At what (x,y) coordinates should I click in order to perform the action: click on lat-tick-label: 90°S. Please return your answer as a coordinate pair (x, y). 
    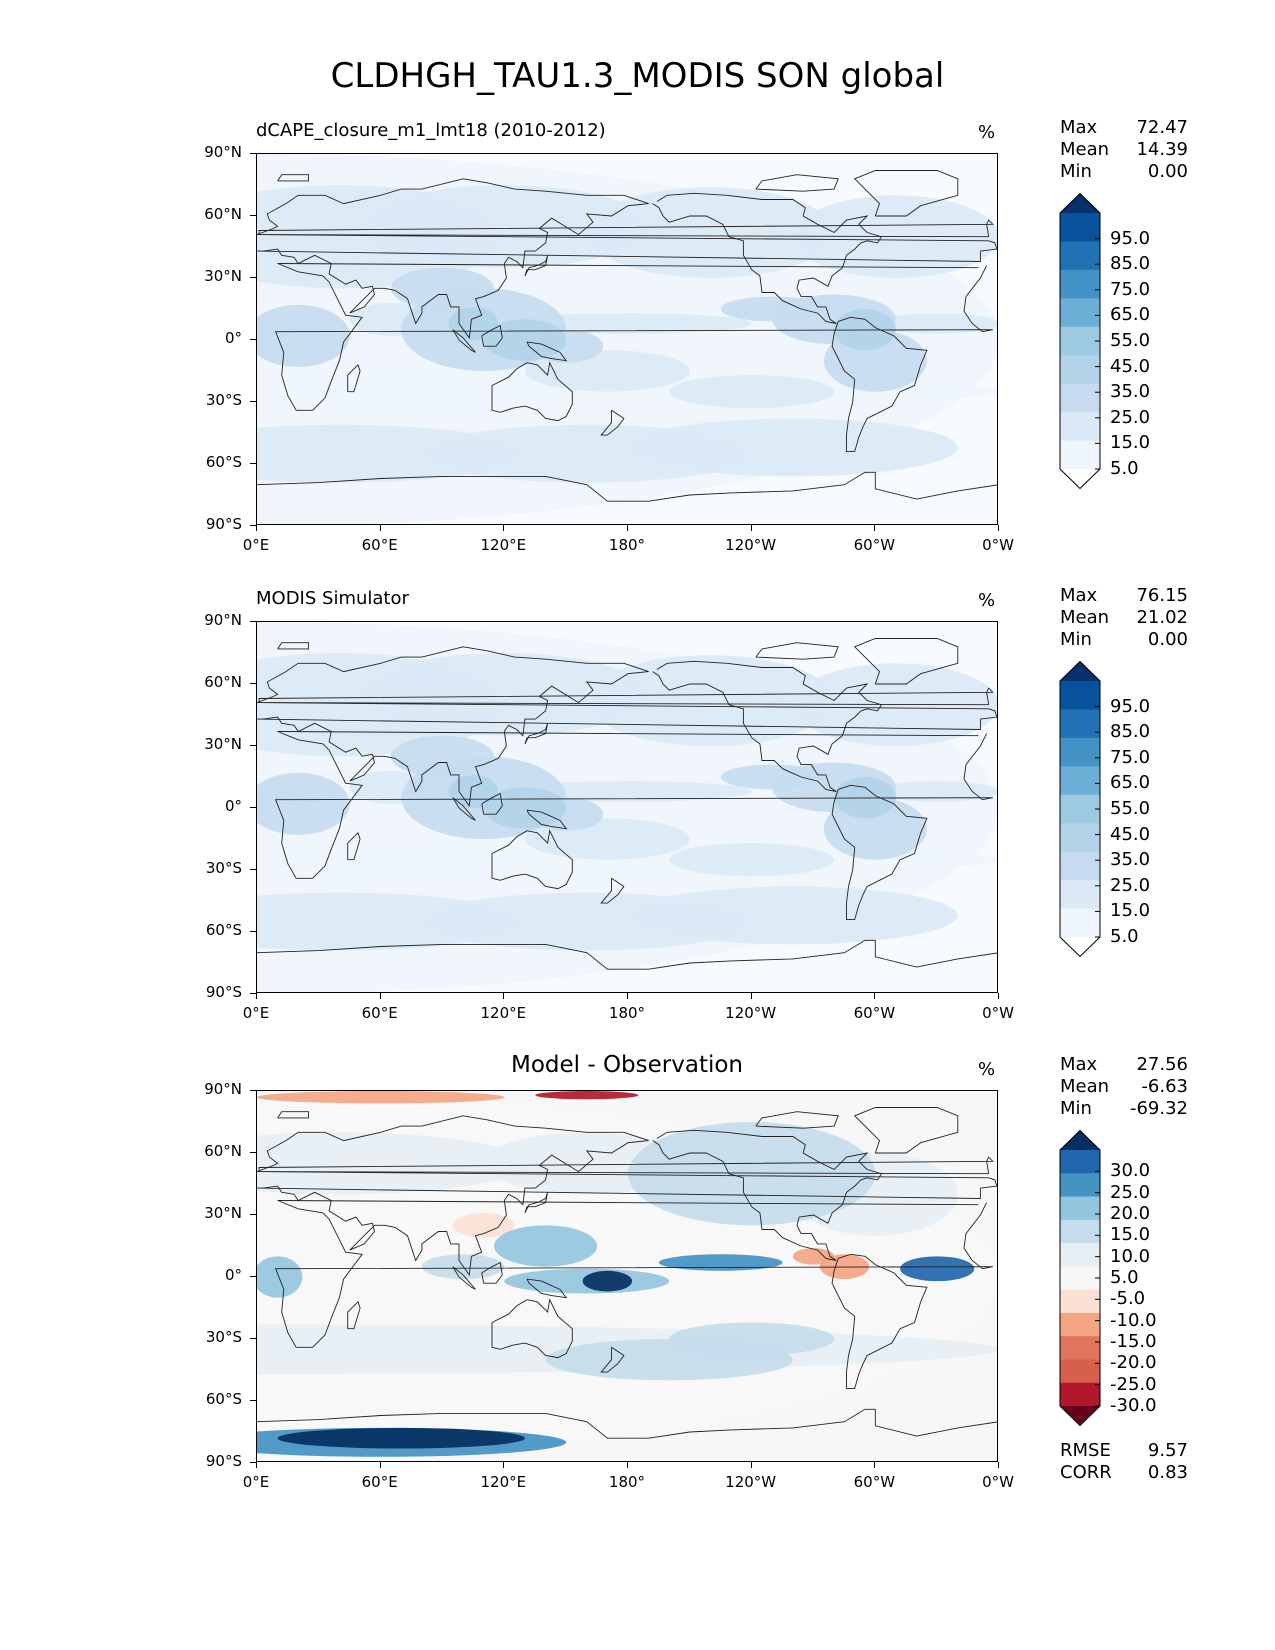
    Looking at the image, I should click on (223, 1461).